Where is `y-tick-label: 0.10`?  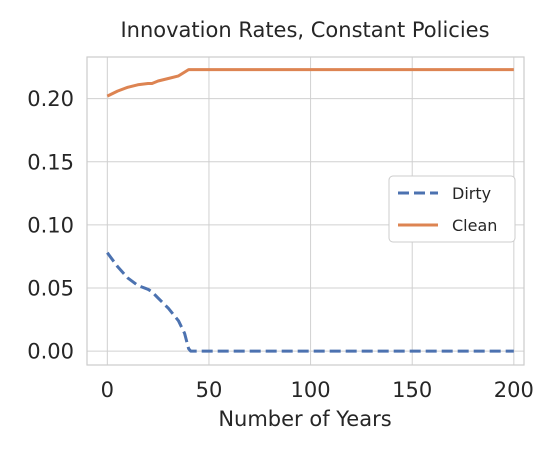 y-tick-label: 0.10 is located at coordinates (50, 225).